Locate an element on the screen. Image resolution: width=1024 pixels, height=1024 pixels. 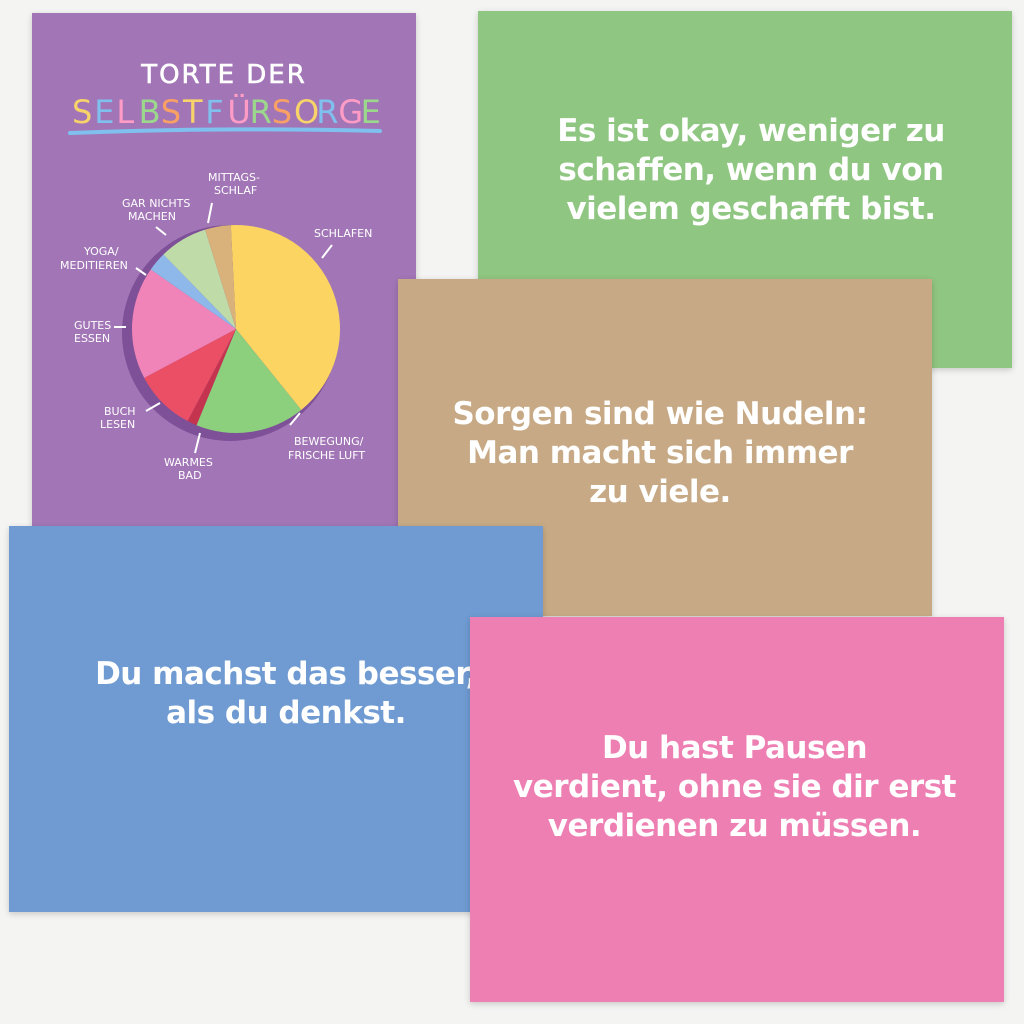
poster-title-line1: TORTE DER is located at coordinates (223, 75).